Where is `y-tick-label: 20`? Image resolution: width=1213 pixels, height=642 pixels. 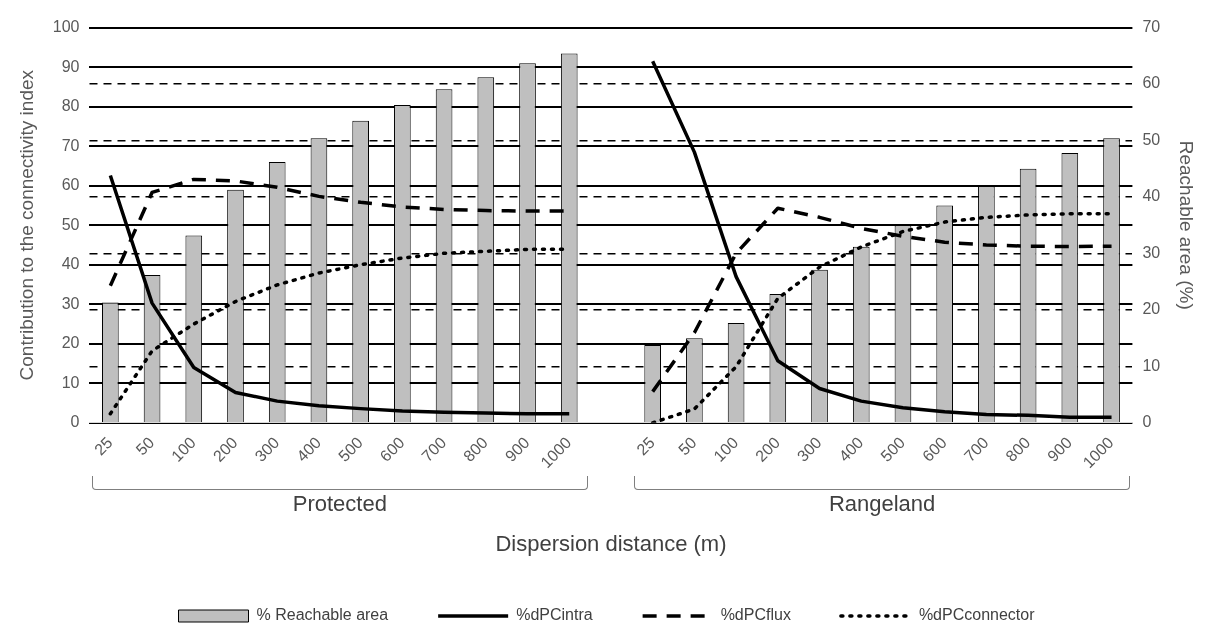
y-tick-label: 20 is located at coordinates (70, 343).